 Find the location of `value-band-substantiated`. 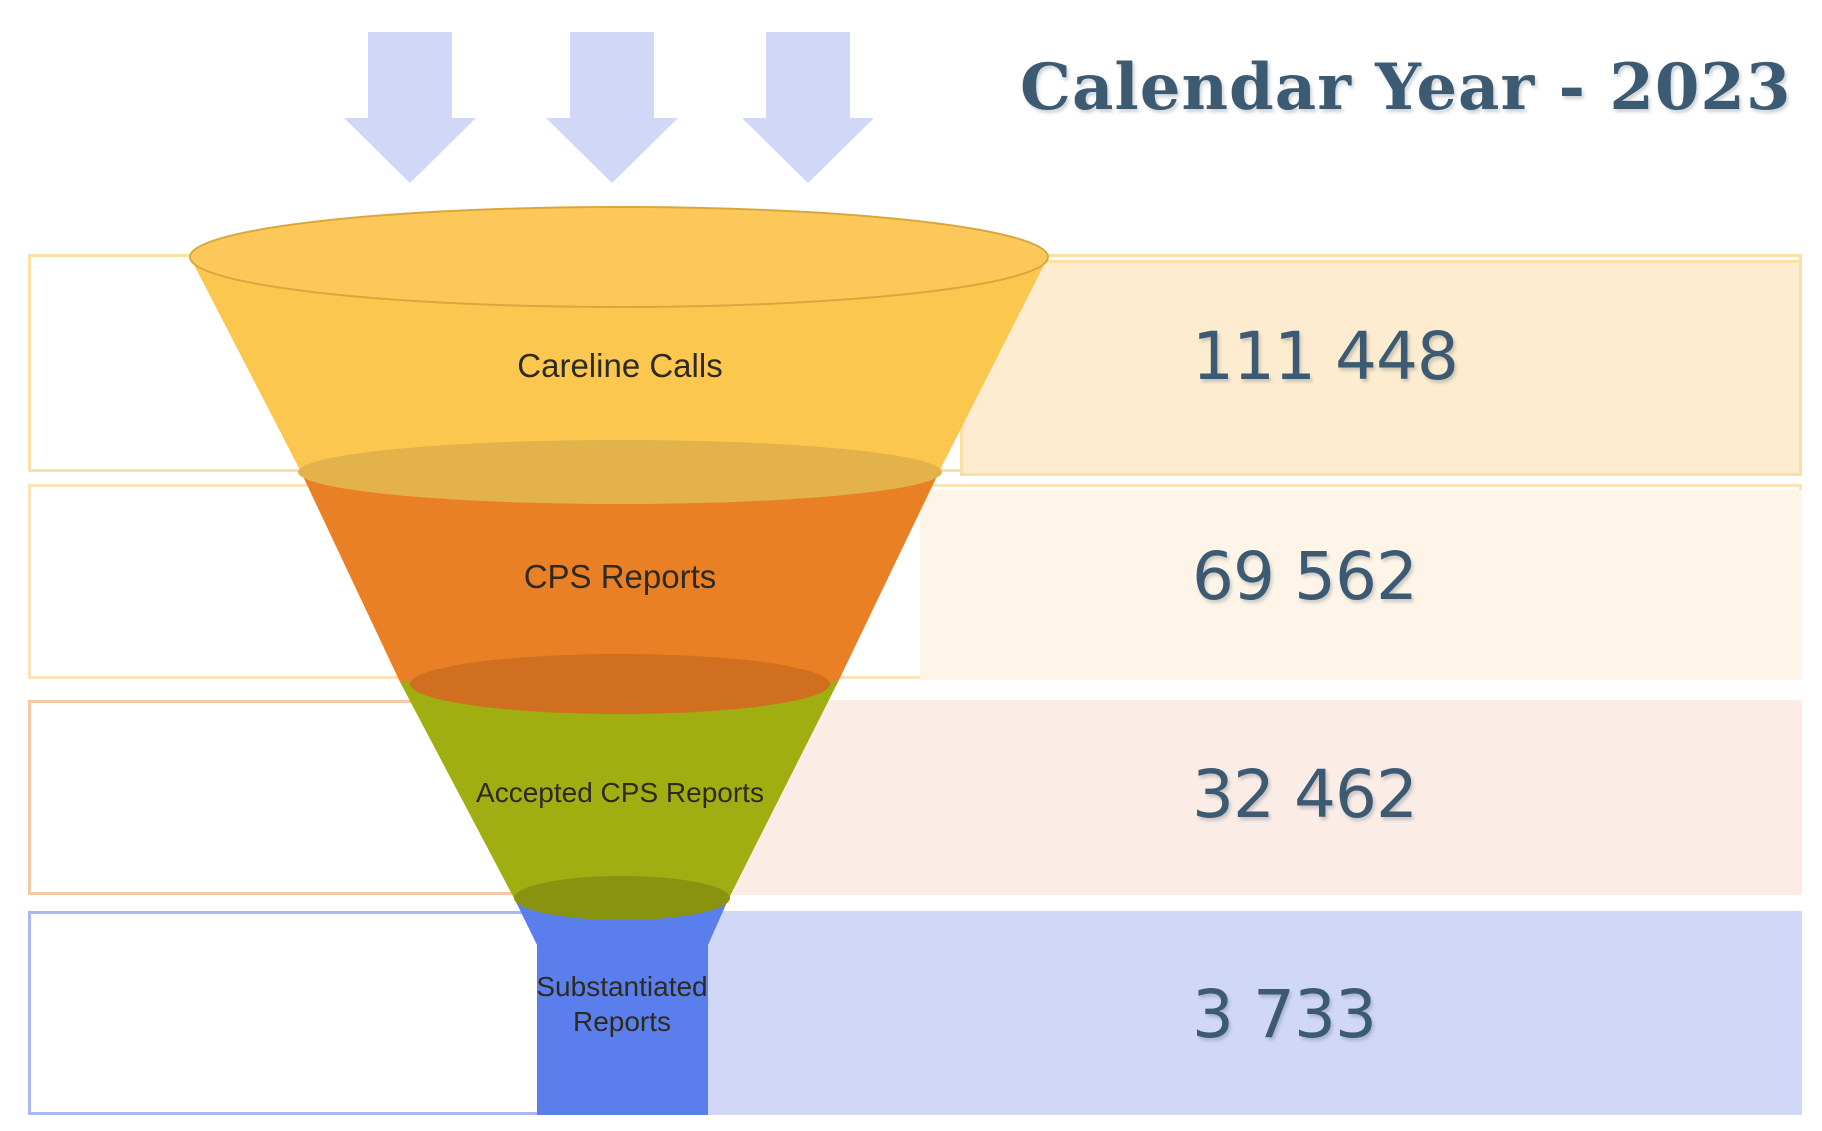

value-band-substantiated is located at coordinates (1251, 1013).